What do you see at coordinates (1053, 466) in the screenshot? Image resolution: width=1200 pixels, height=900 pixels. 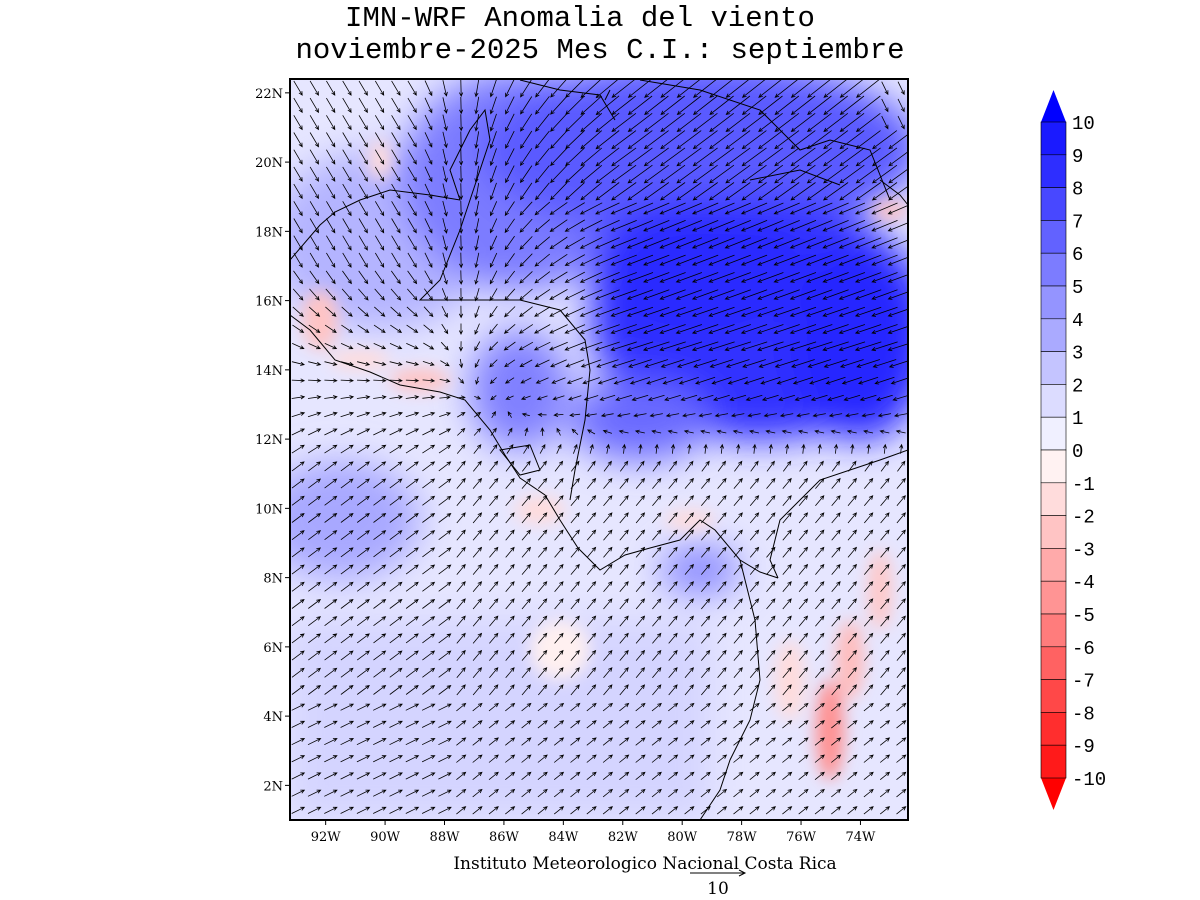 I see `colorbar-band` at bounding box center [1053, 466].